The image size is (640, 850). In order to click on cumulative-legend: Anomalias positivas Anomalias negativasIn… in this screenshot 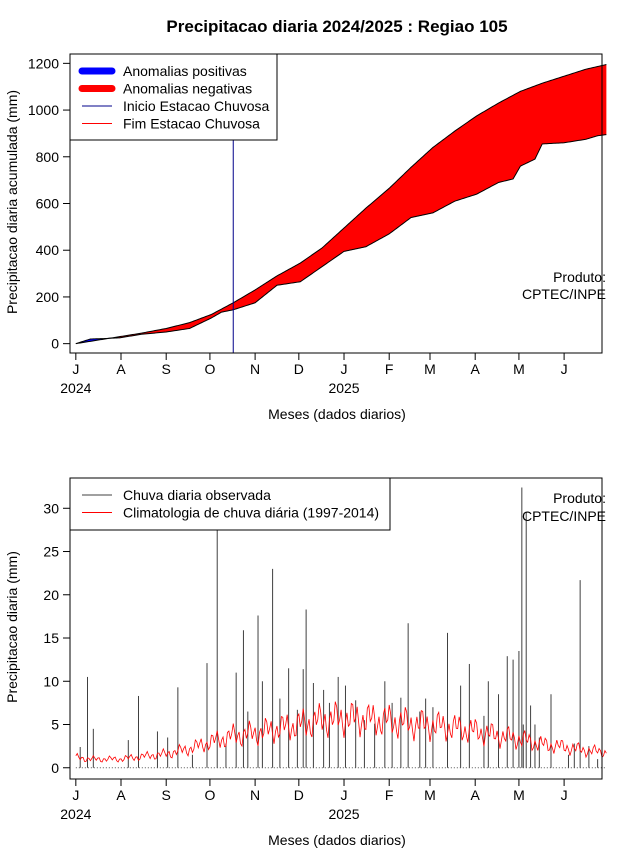, I will do `click(173, 97)`.